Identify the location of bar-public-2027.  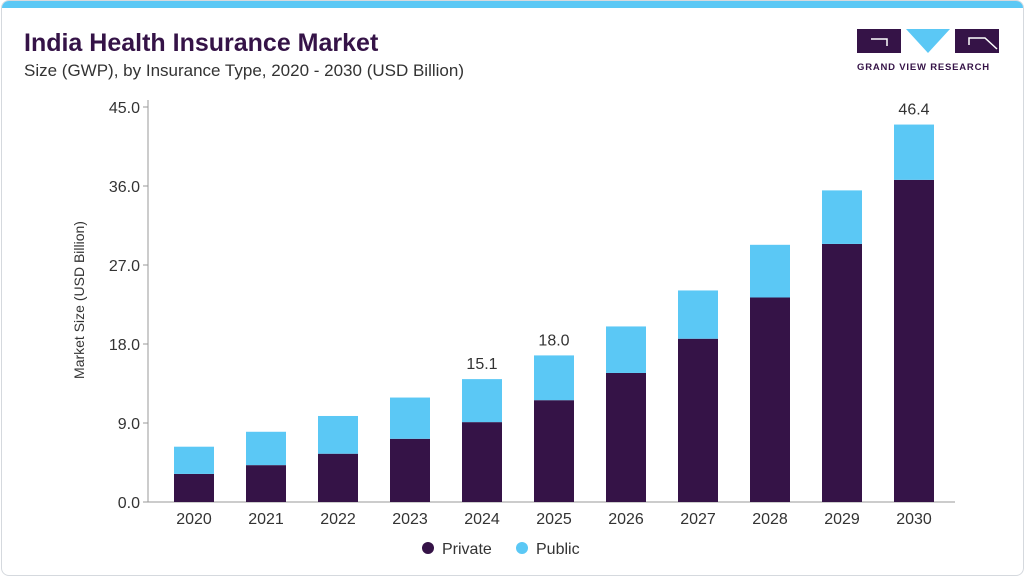
(698, 314).